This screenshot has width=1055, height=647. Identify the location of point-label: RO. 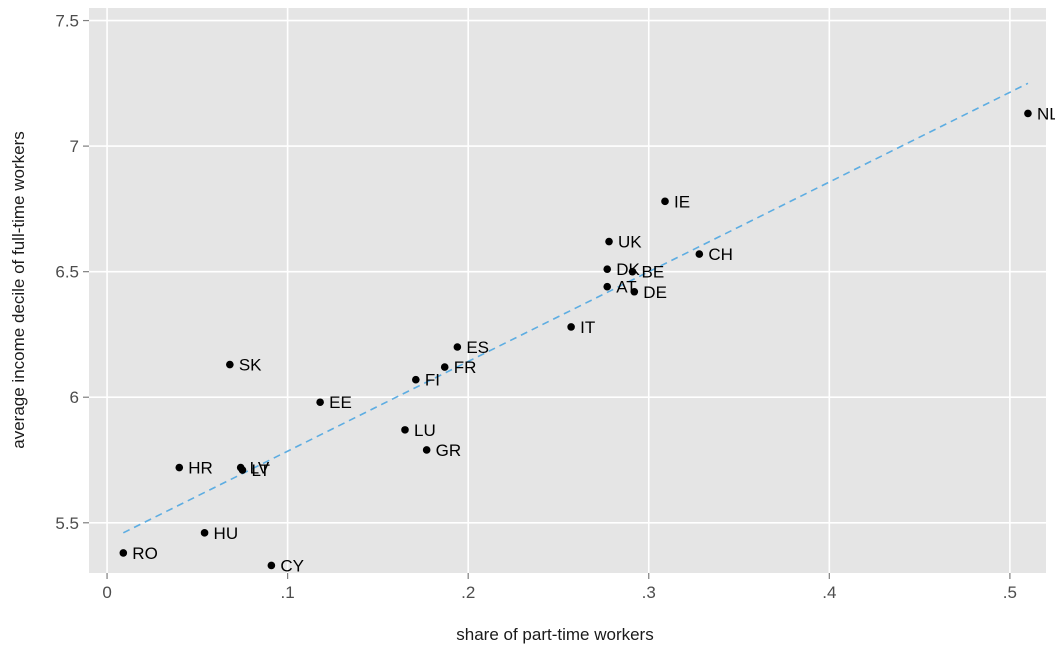
(145, 553).